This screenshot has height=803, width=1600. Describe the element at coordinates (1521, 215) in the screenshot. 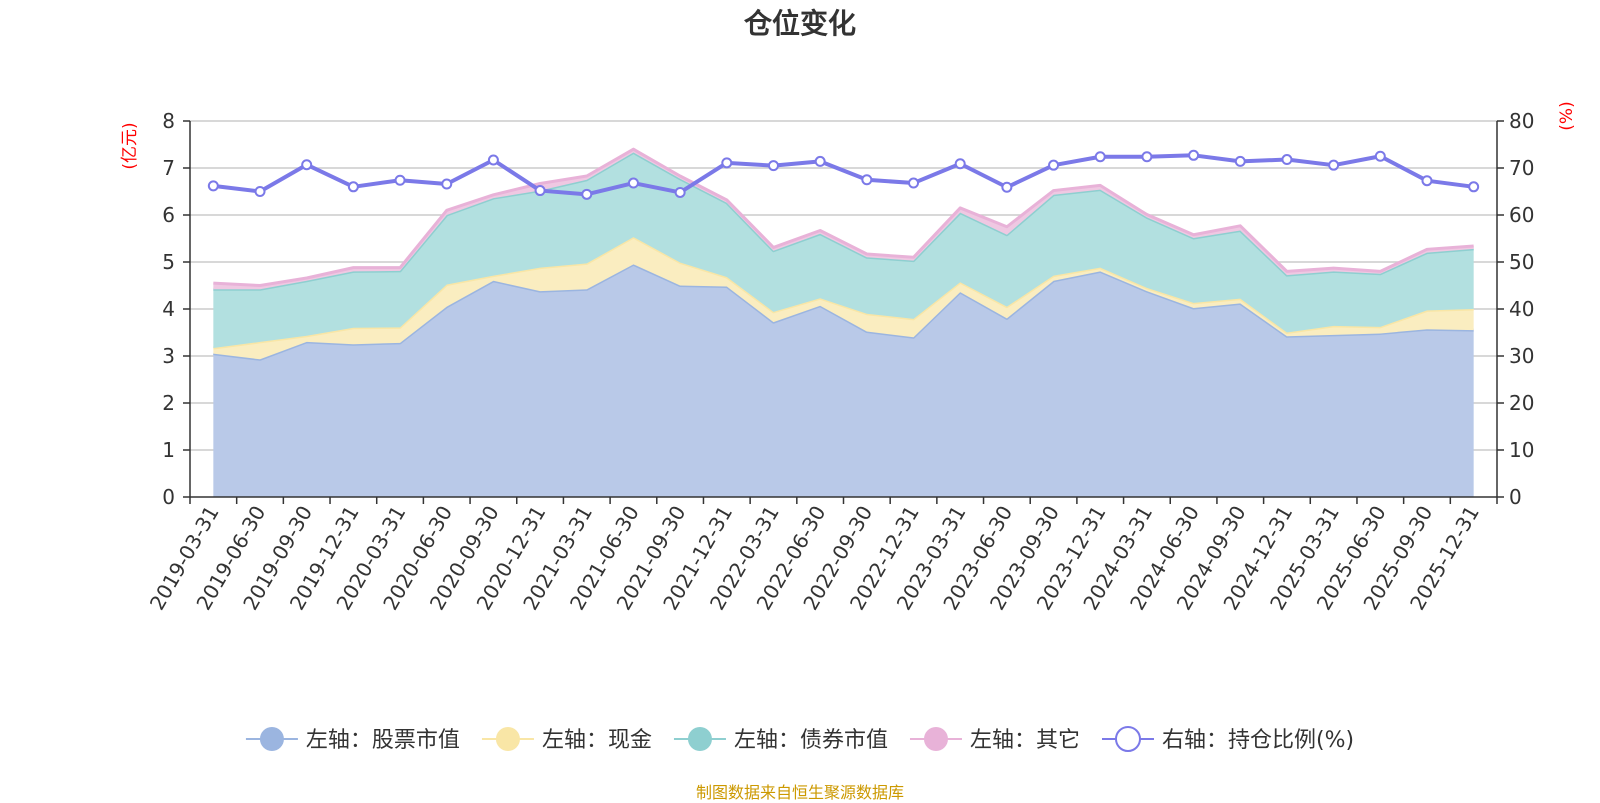

I see `right-tick-label: 60` at that location.